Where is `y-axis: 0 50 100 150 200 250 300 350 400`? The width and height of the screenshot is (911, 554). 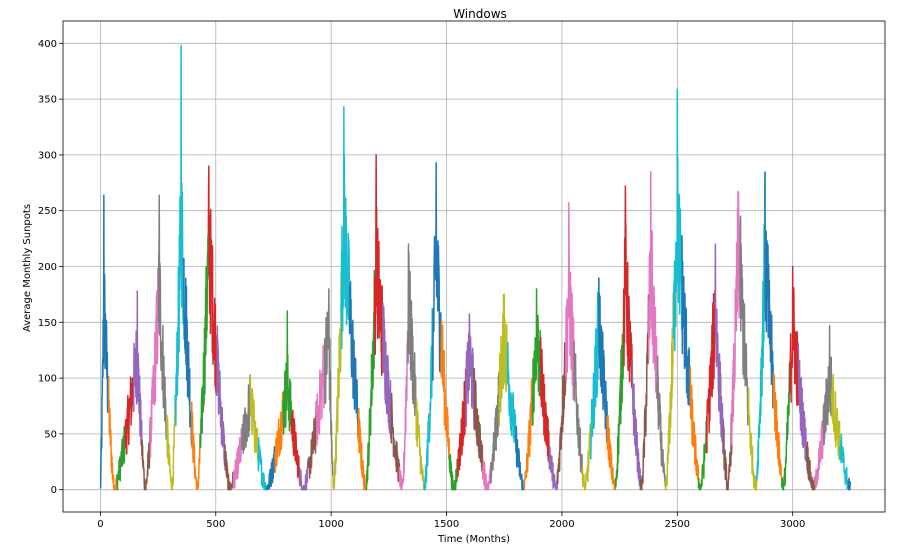
y-axis: 0 50 100 150 200 250 300 350 400 is located at coordinates (50, 267).